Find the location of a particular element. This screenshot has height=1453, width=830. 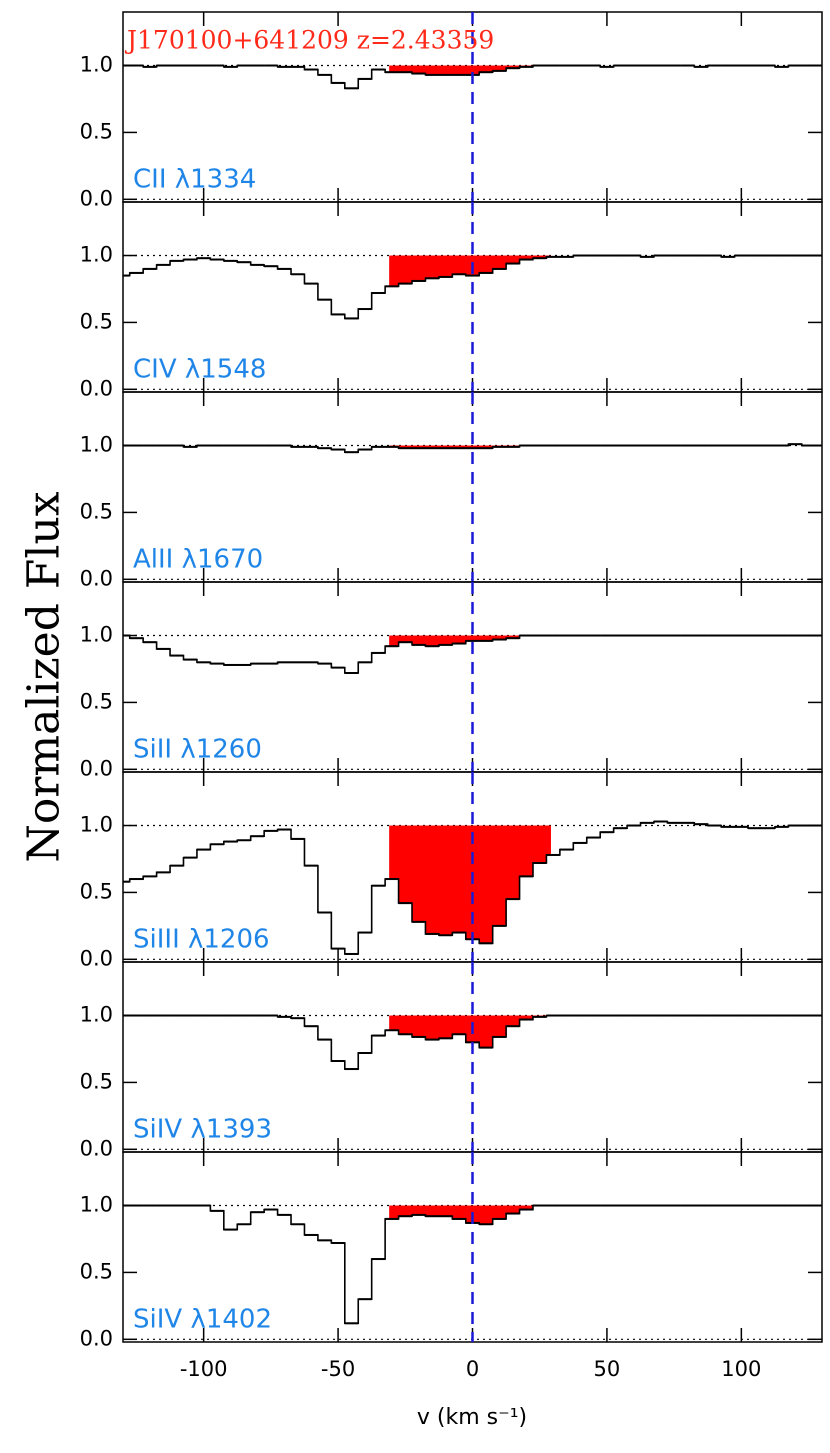

x-tick-label: 50 is located at coordinates (607, 1369).